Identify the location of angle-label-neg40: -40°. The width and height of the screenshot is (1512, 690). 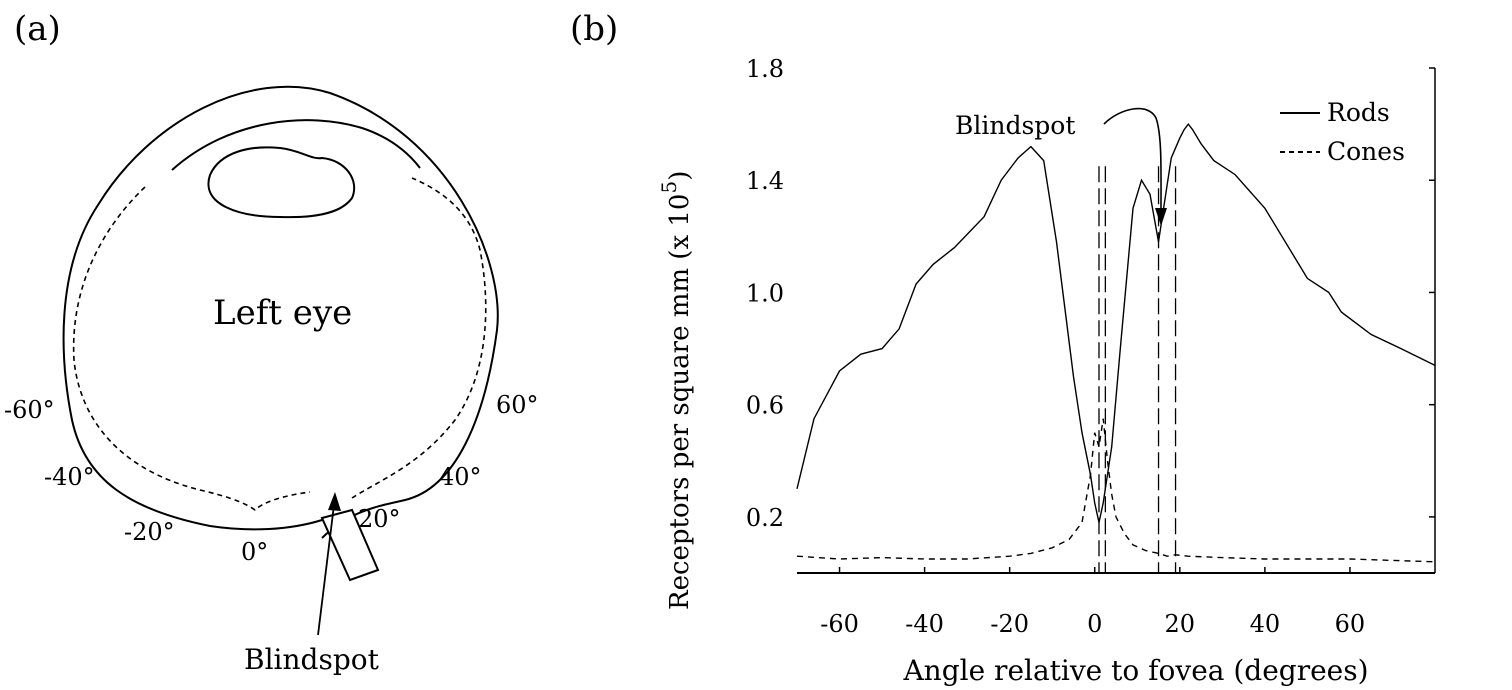
(69, 477).